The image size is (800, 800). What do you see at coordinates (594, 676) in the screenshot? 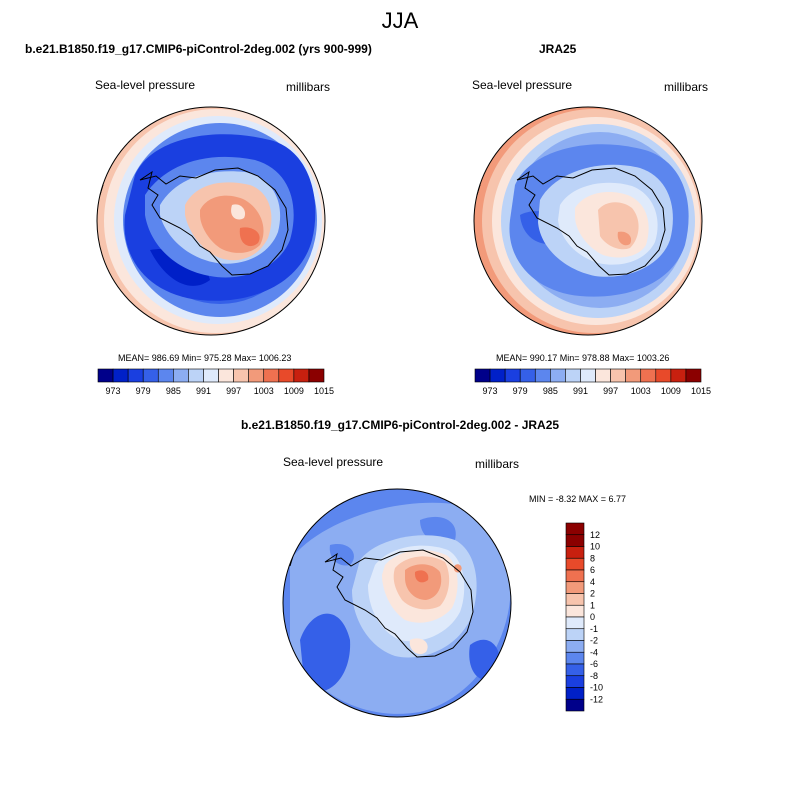
I see `panel3-colorbar-tick-label: -8` at bounding box center [594, 676].